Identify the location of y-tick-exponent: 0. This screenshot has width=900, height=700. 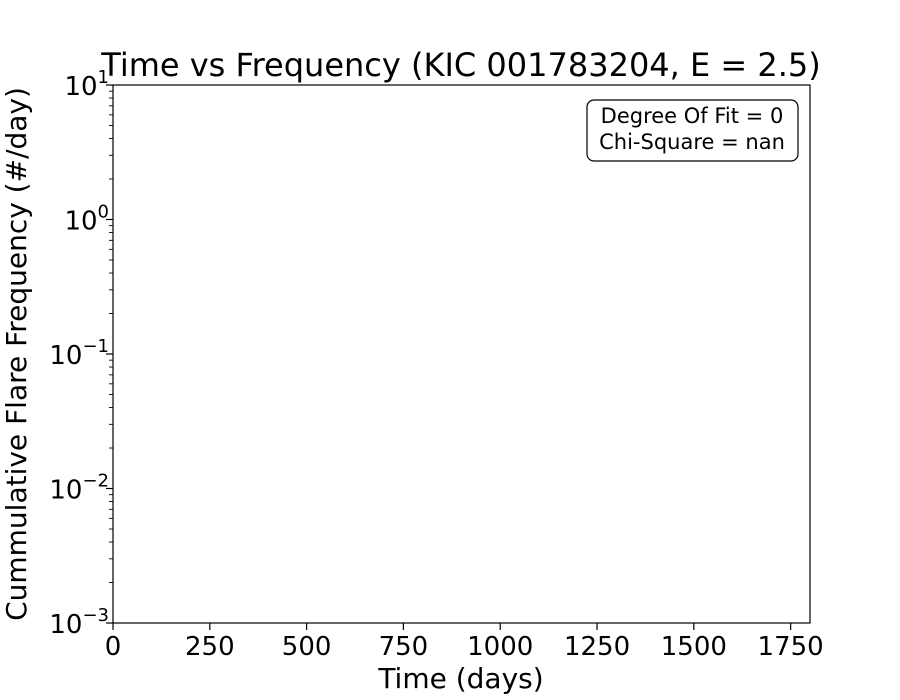
(103, 212).